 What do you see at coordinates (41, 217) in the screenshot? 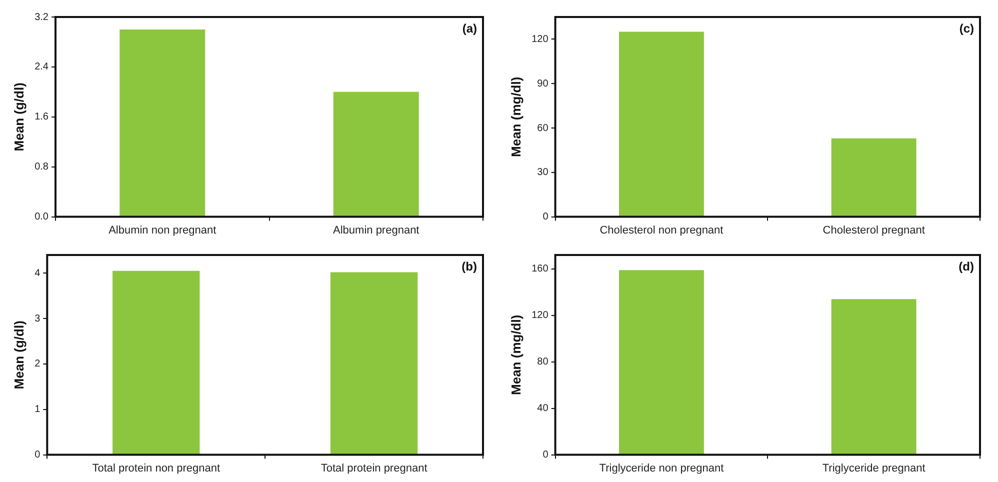
I see `y-tick-label: 0.0` at bounding box center [41, 217].